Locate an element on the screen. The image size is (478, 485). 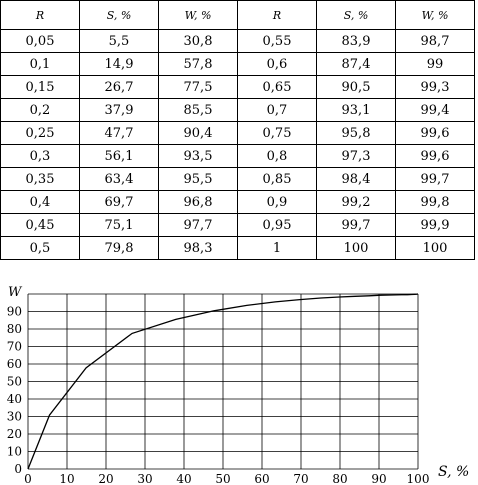
x-tick-label: 0 is located at coordinates (28, 478).